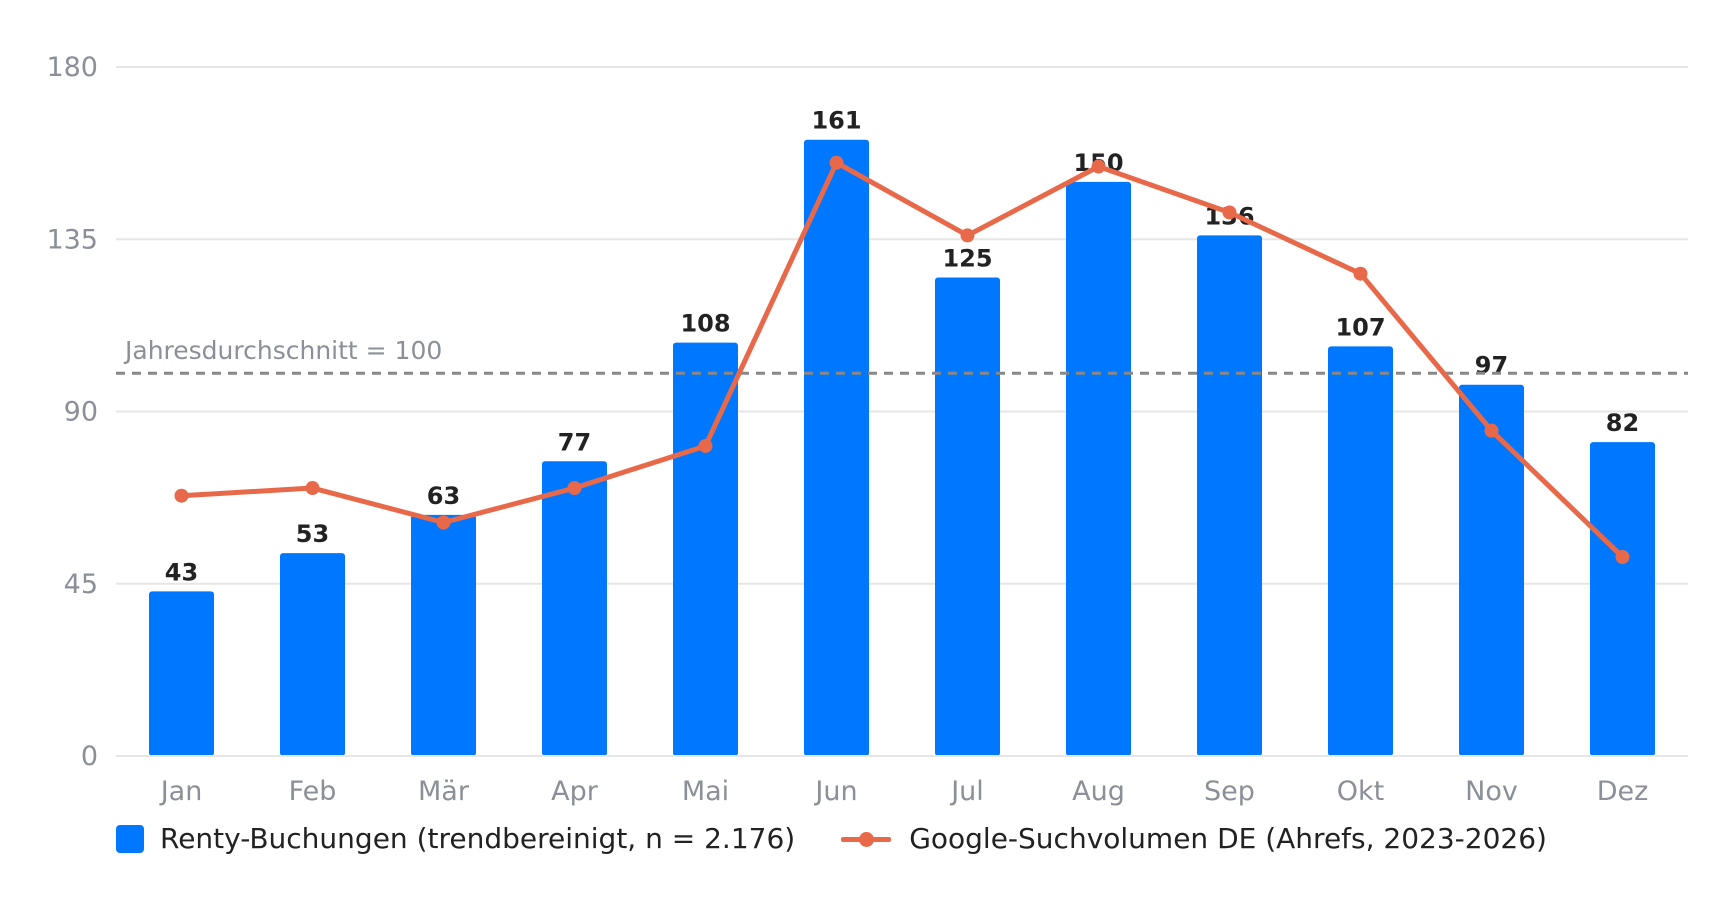  I want to click on bar-data-label: 161, so click(836, 121).